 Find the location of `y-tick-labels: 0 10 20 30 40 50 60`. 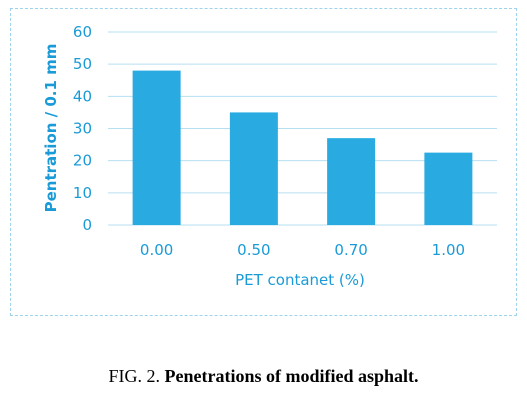

y-tick-labels: 0 10 20 30 40 50 60 is located at coordinates (82, 128).